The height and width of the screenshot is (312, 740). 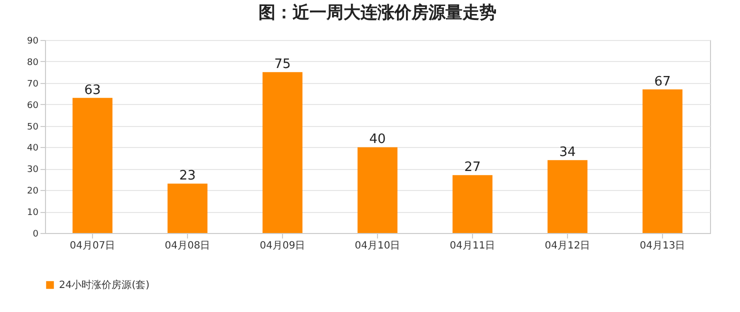 I want to click on x-tick-label: 04月11日, so click(x=473, y=246).